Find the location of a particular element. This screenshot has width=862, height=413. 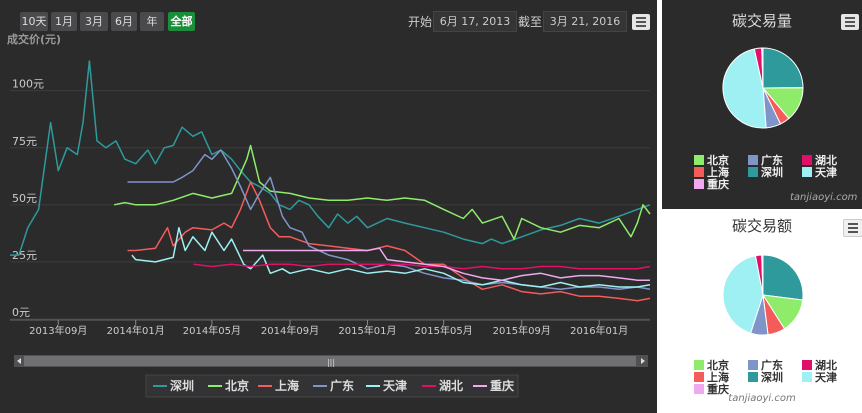

amount-pie-panel: 碳交易额 北京 广东 湖北上海 深圳 天津重庆 tanjiaoyi.com is located at coordinates (762, 311).